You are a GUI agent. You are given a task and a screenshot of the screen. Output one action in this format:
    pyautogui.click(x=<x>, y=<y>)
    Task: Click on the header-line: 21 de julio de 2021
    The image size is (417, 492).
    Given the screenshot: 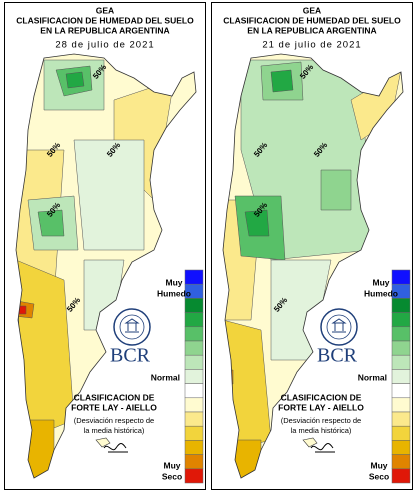 What is the action you would take?
    pyautogui.click(x=311, y=45)
    